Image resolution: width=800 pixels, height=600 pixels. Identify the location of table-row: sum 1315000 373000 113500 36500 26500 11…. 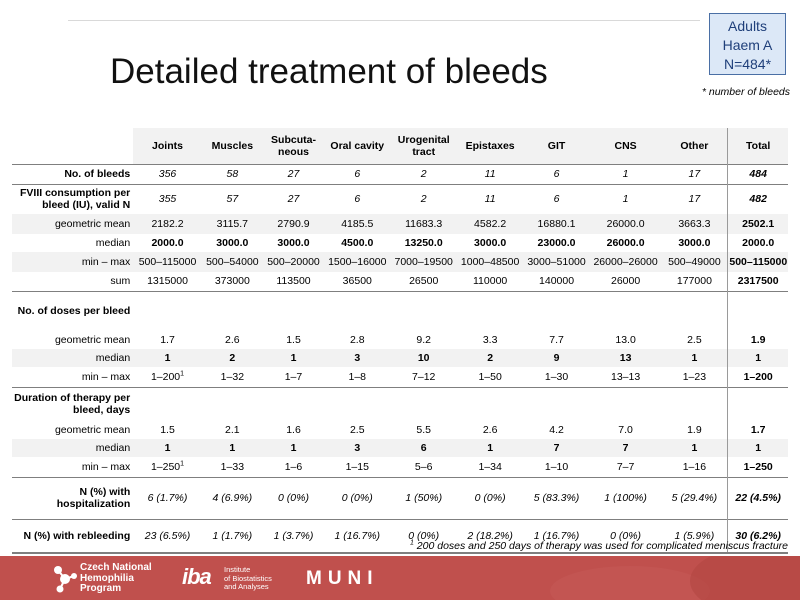
(400, 281).